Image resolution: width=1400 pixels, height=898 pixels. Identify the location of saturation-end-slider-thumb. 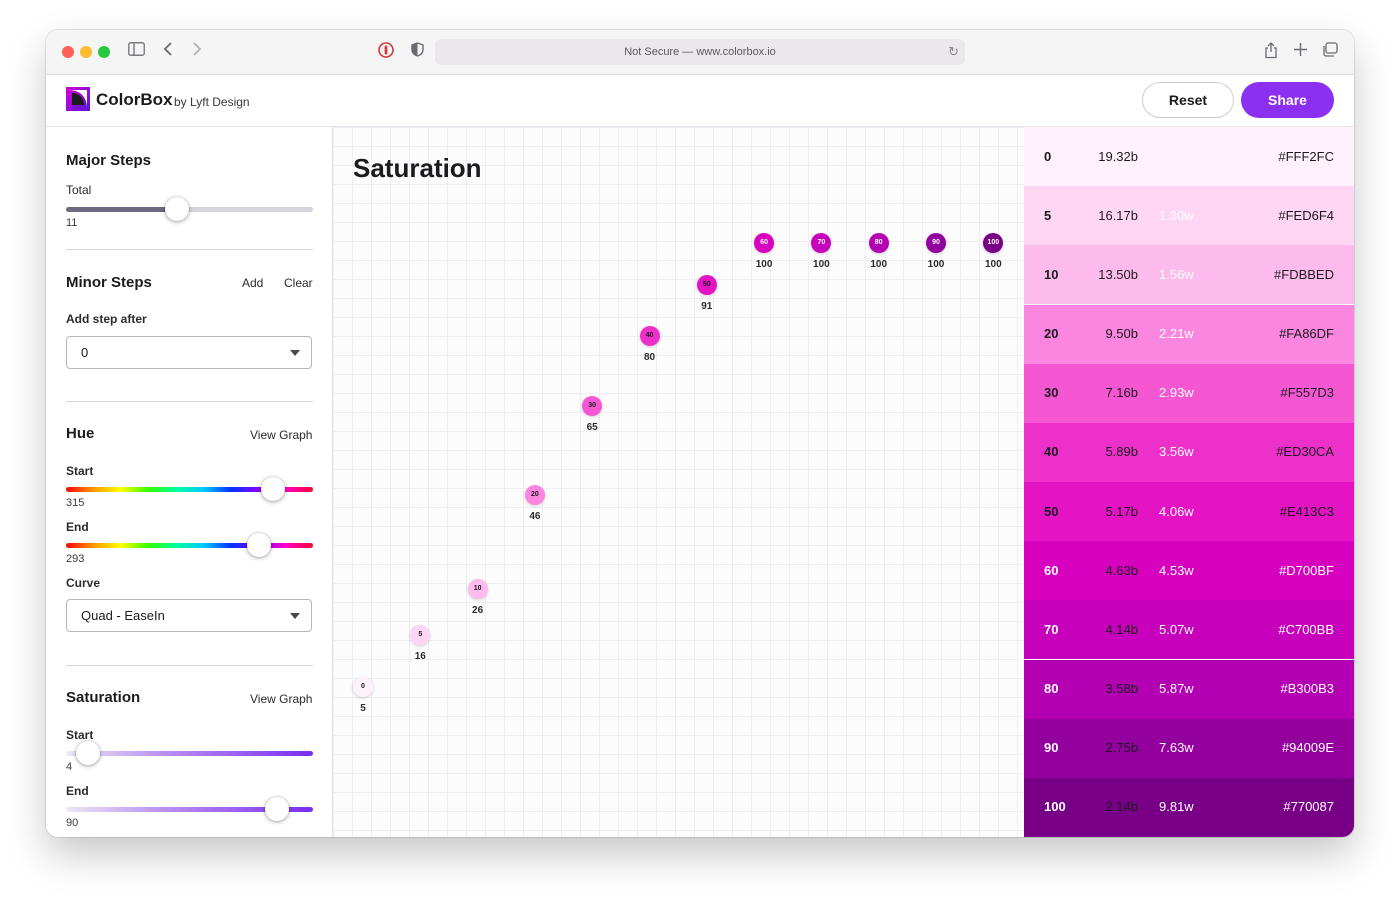
(277, 809).